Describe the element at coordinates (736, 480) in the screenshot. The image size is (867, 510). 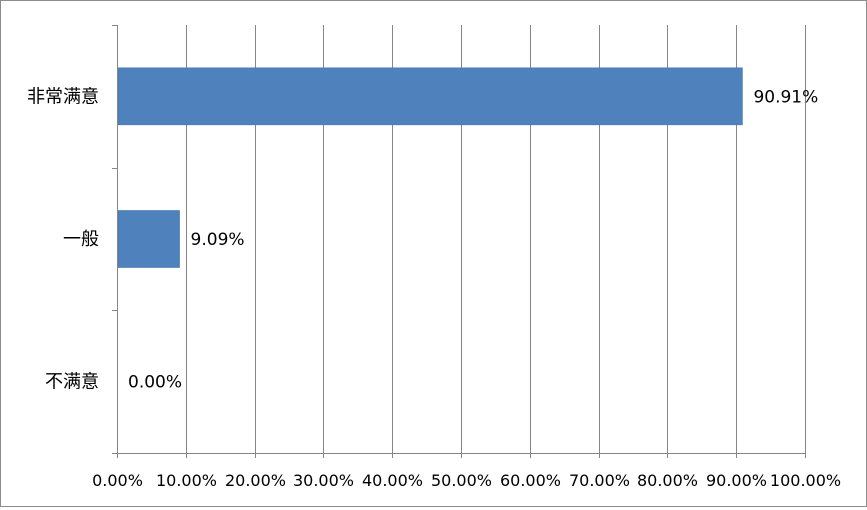
I see `x-tick-label: 90.00%` at that location.